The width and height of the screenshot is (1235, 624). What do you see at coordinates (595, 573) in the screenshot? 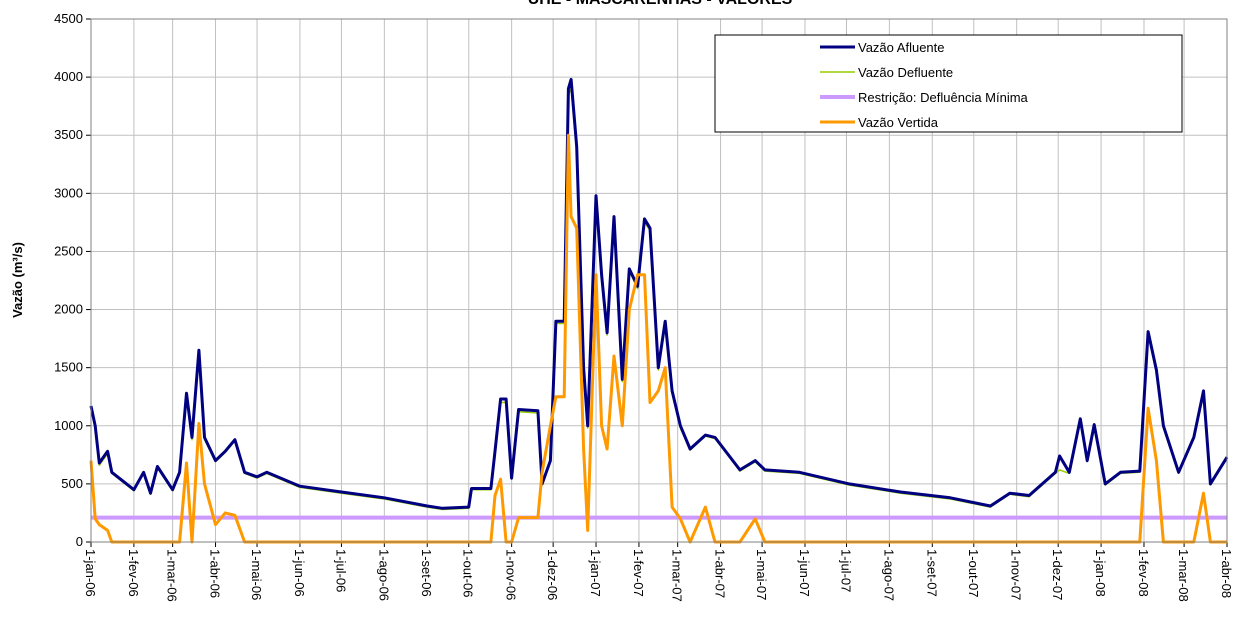
I see `x-tick-label: 1-jan-07` at bounding box center [595, 573].